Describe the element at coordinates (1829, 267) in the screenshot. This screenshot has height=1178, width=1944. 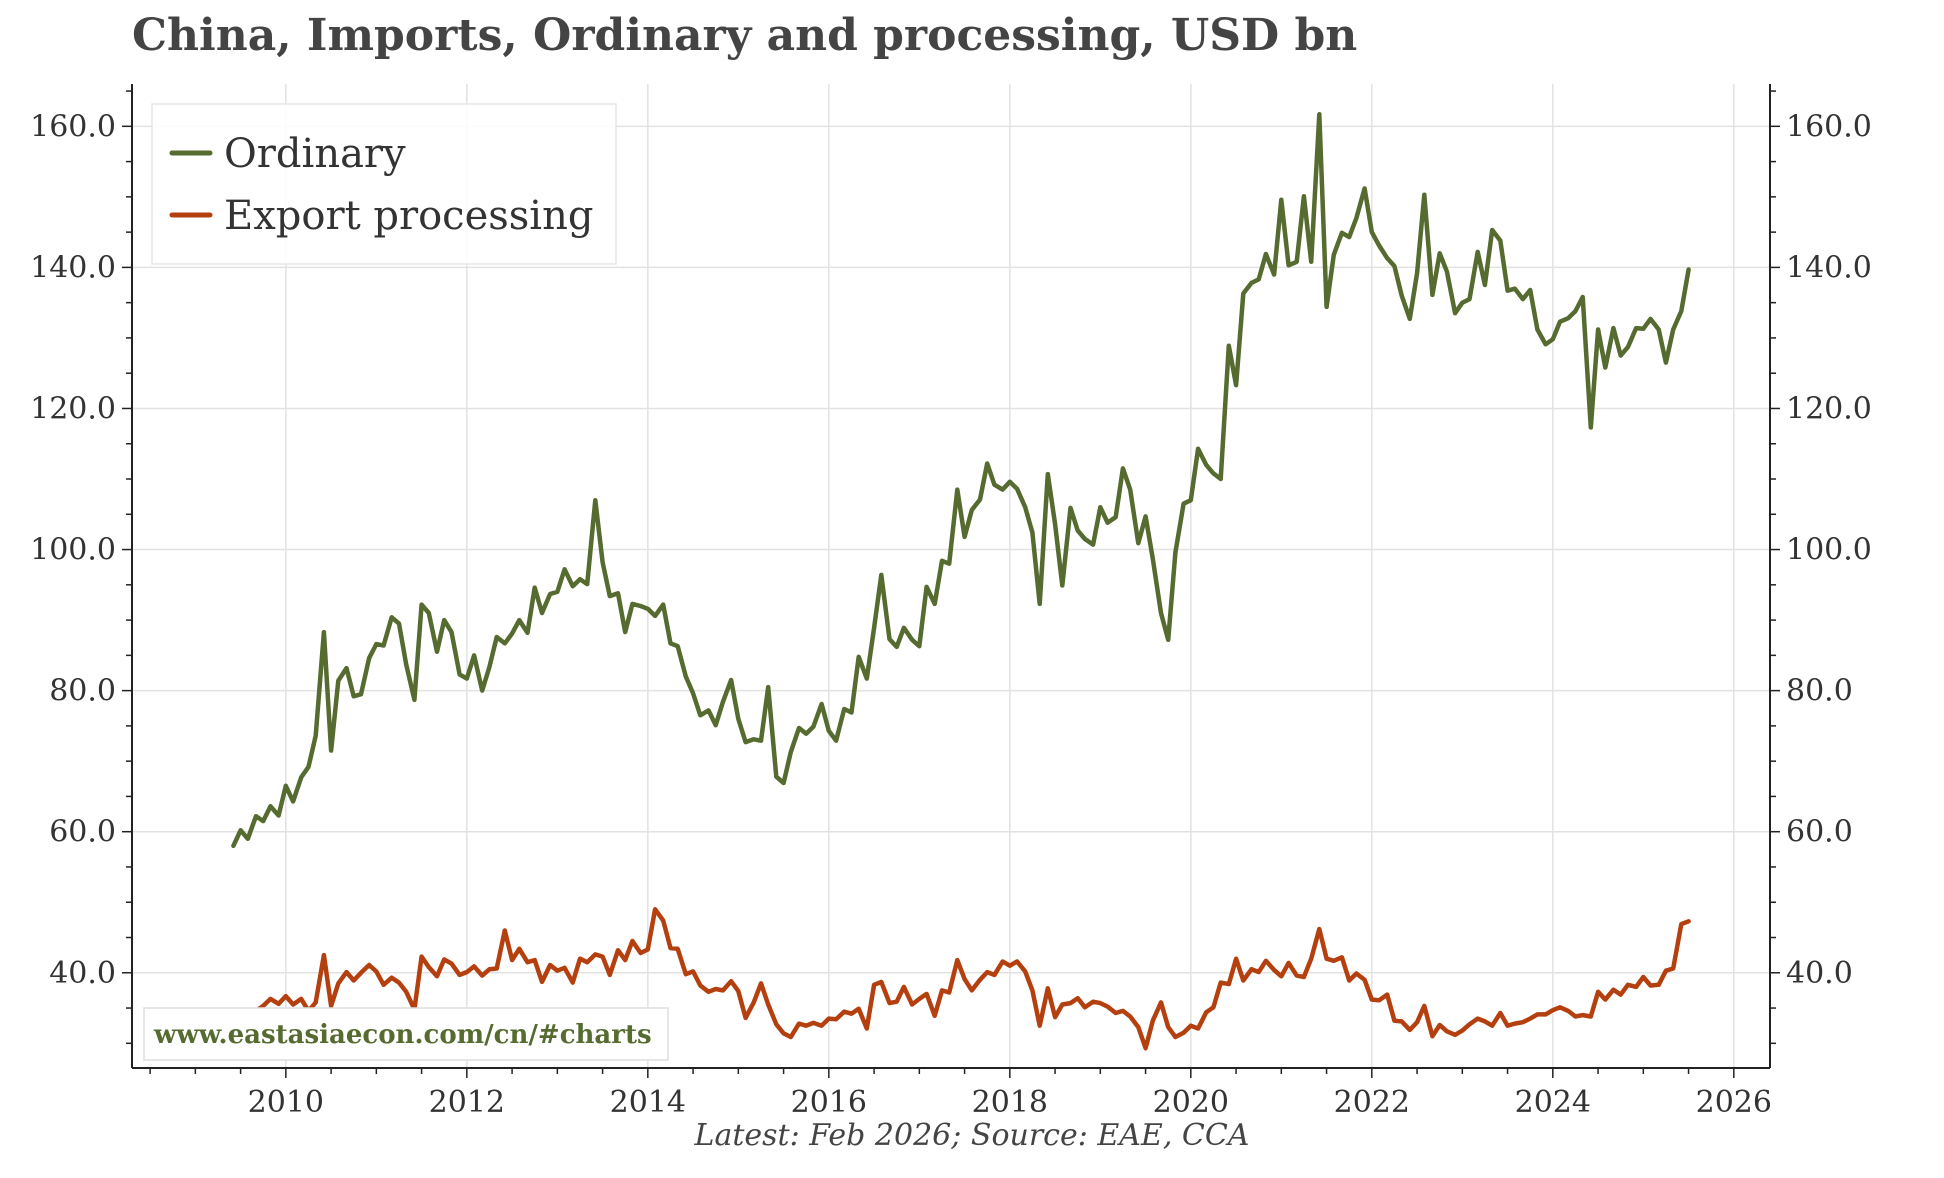
I see `y-tick-label-right: 140.0` at that location.